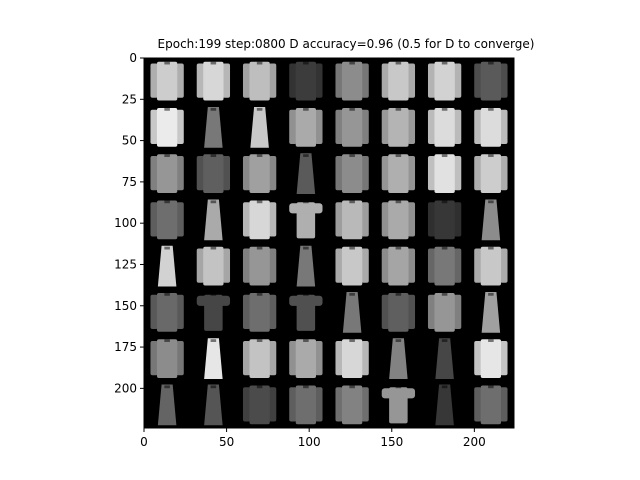  What do you see at coordinates (474, 442) in the screenshot?
I see `x-tick-label: 200` at bounding box center [474, 442].